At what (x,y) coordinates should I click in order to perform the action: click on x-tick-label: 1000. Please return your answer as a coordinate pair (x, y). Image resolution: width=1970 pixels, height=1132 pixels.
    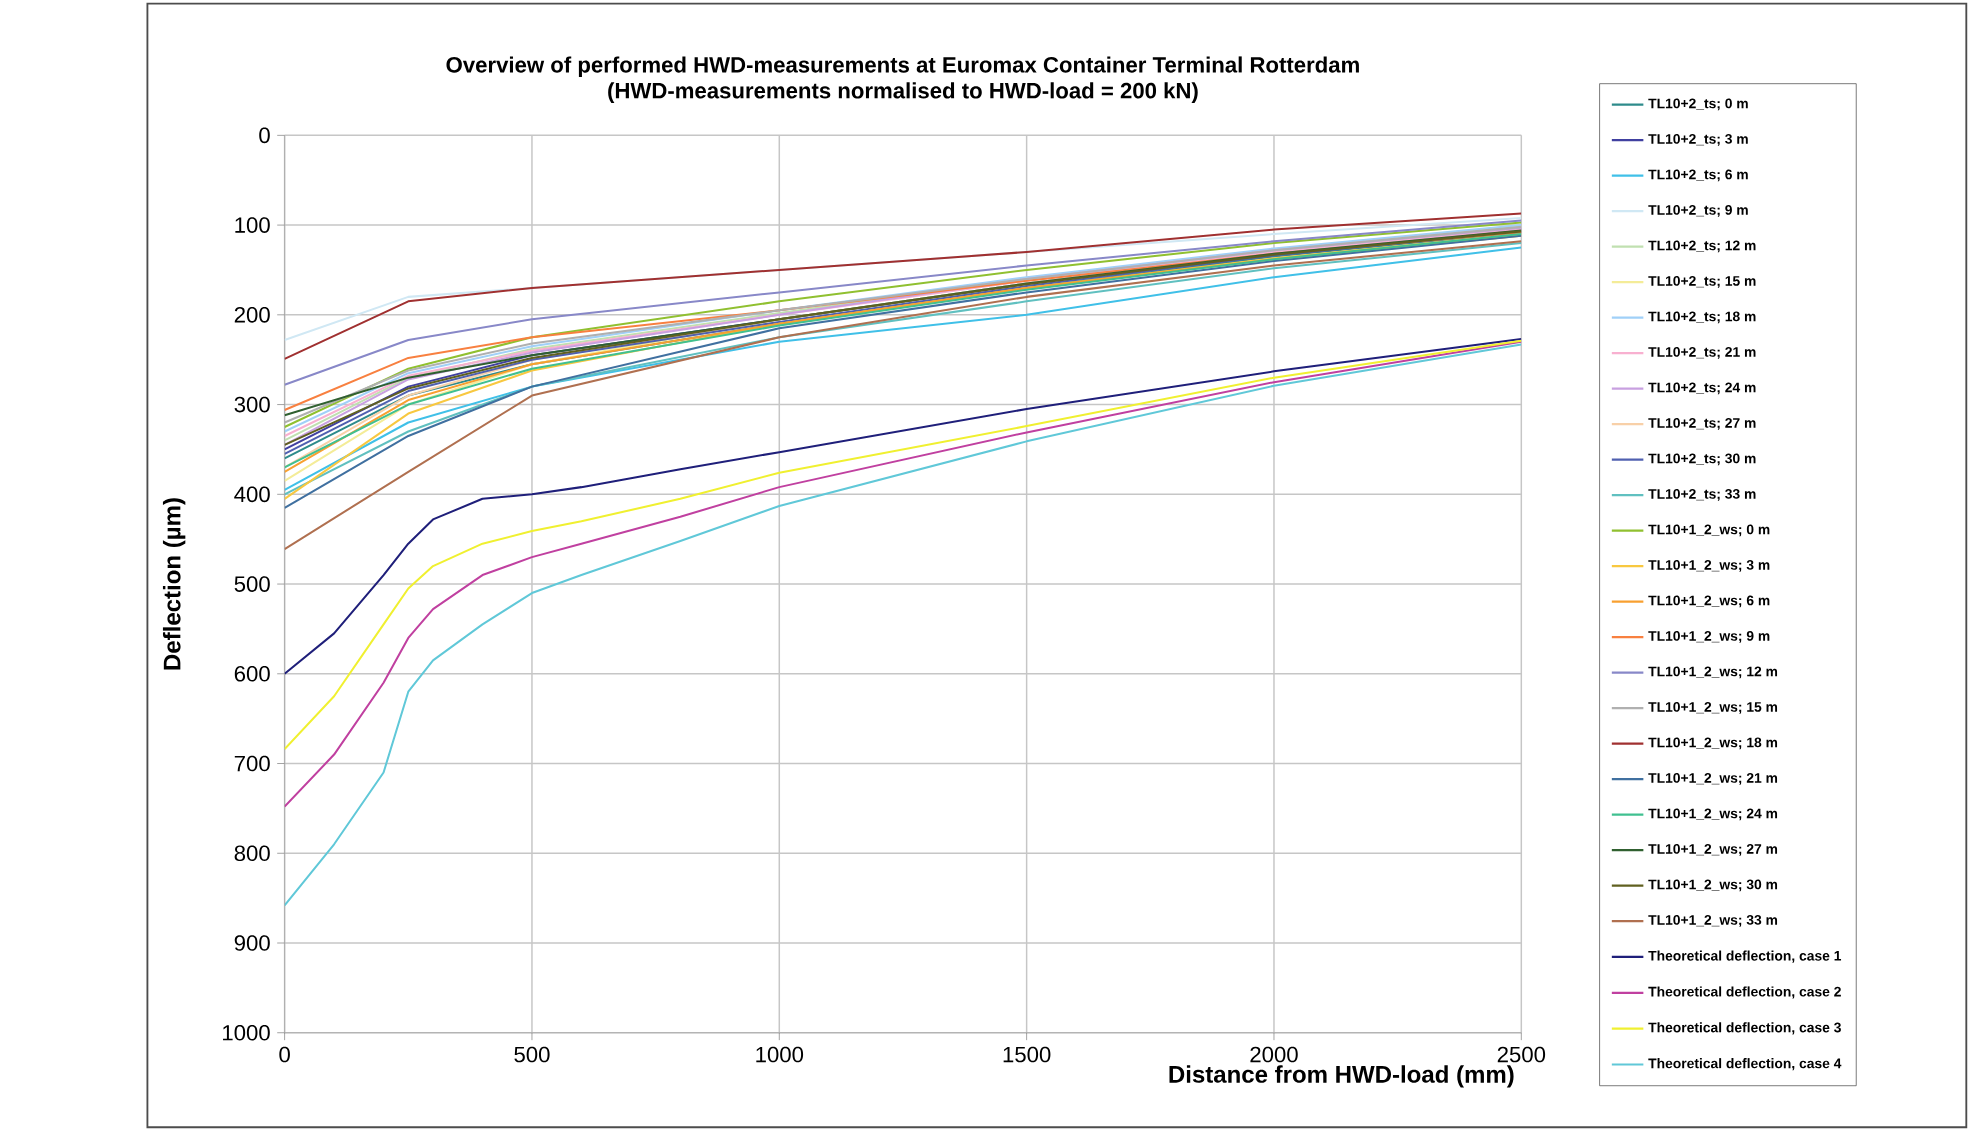
    Looking at the image, I should click on (780, 1055).